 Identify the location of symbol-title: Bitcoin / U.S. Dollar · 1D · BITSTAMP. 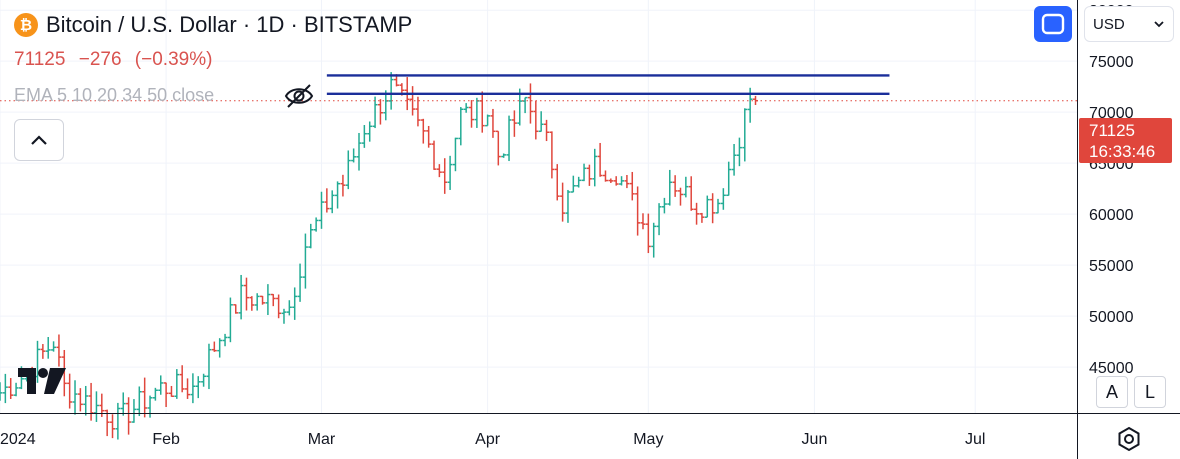
(229, 24).